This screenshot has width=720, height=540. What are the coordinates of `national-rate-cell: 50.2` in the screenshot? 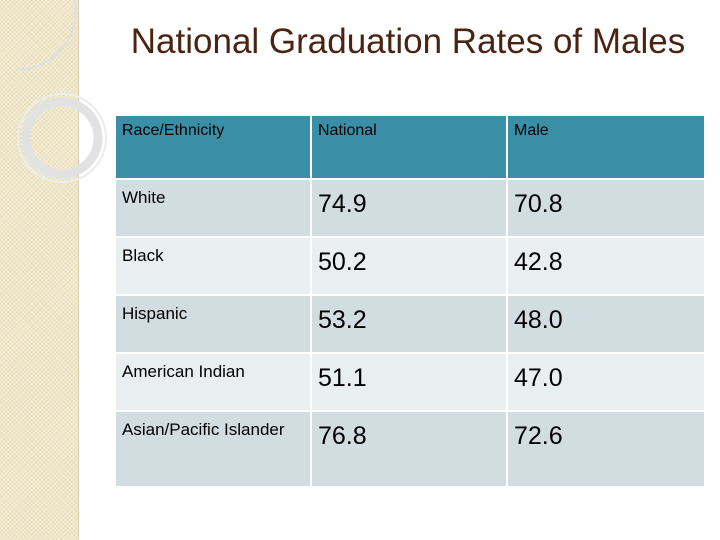 It's located at (409, 266).